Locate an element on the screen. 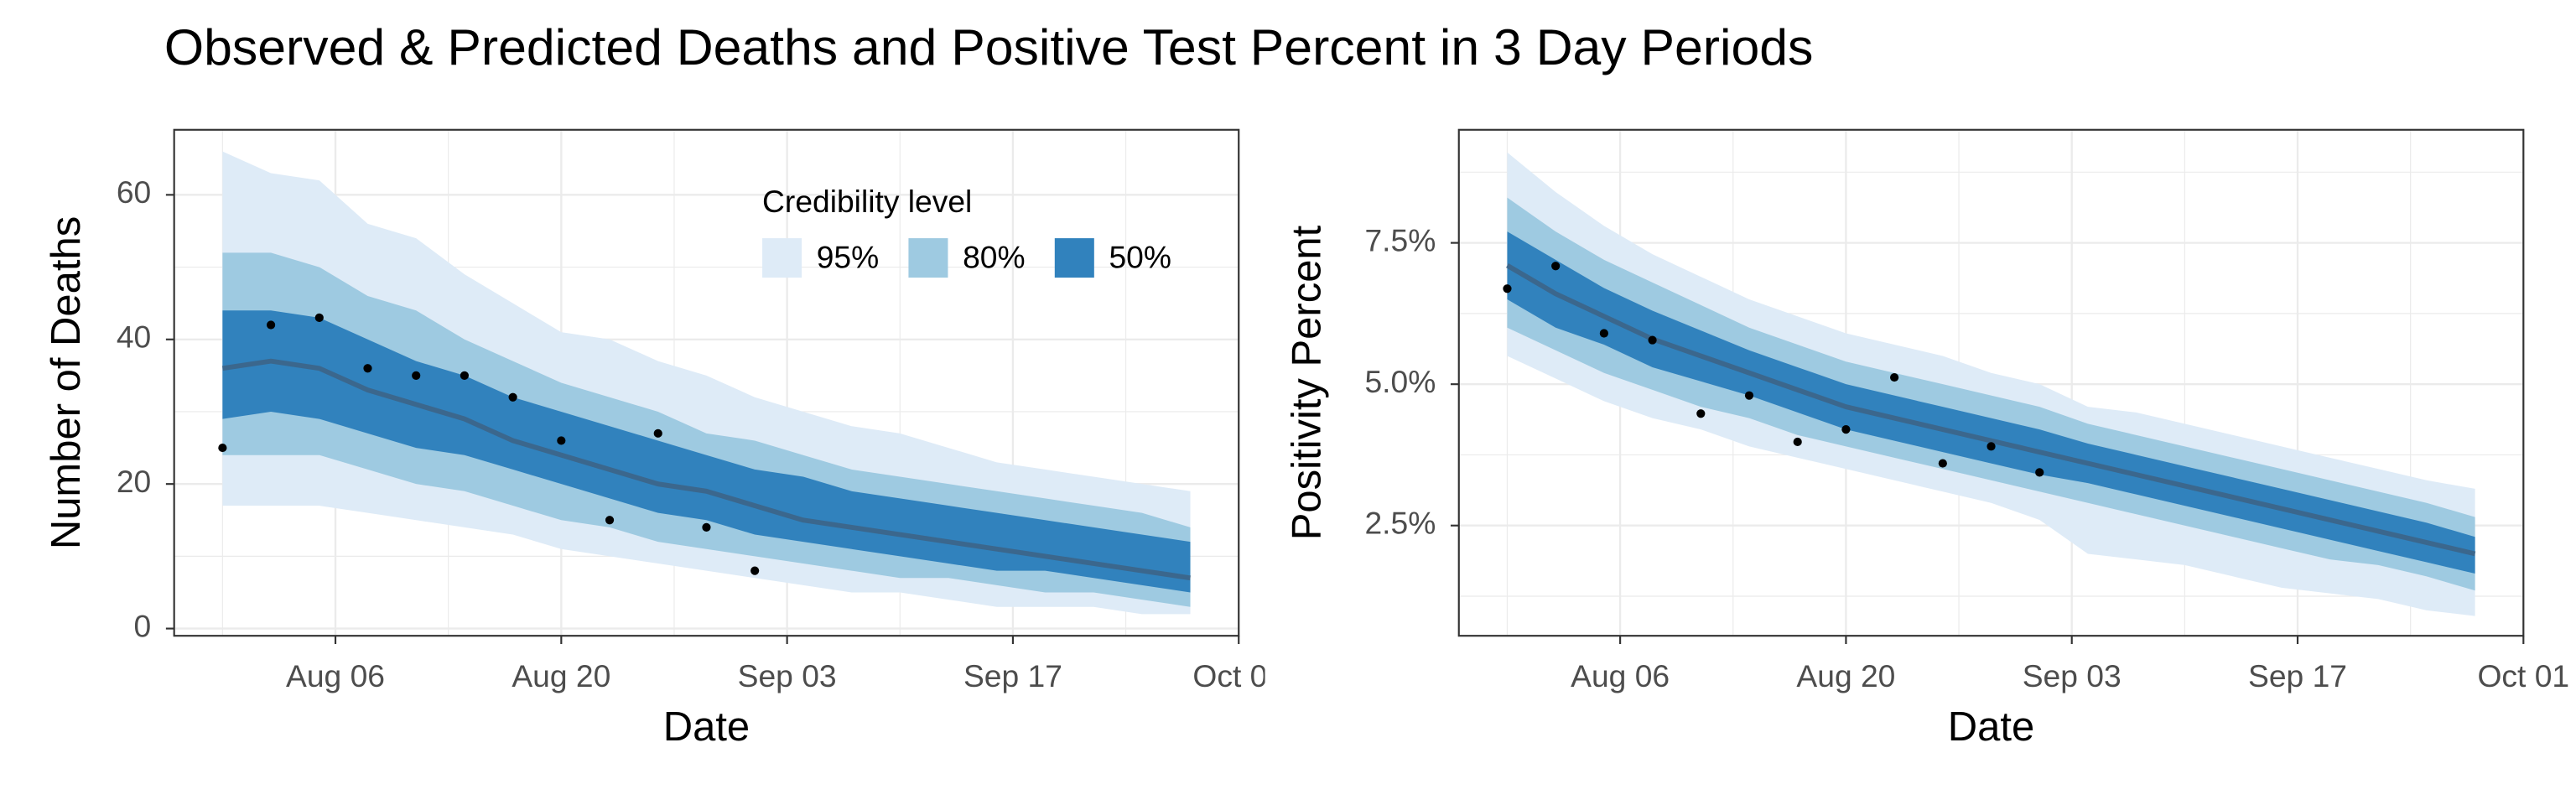  y-tick-label: 20 is located at coordinates (134, 481).